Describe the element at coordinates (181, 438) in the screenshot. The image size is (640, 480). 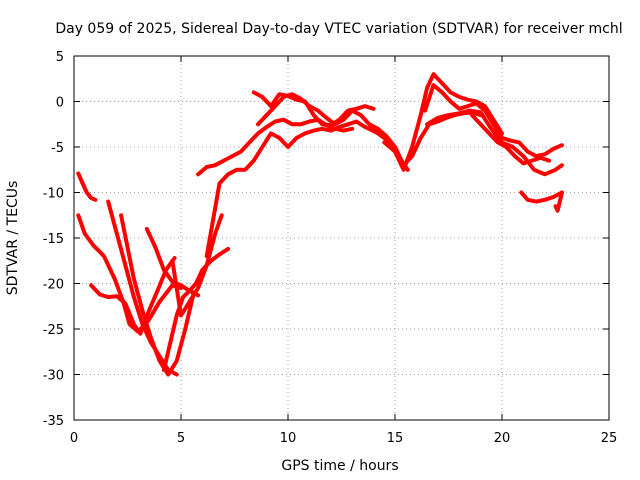
I see `x-tick-label: 5` at that location.